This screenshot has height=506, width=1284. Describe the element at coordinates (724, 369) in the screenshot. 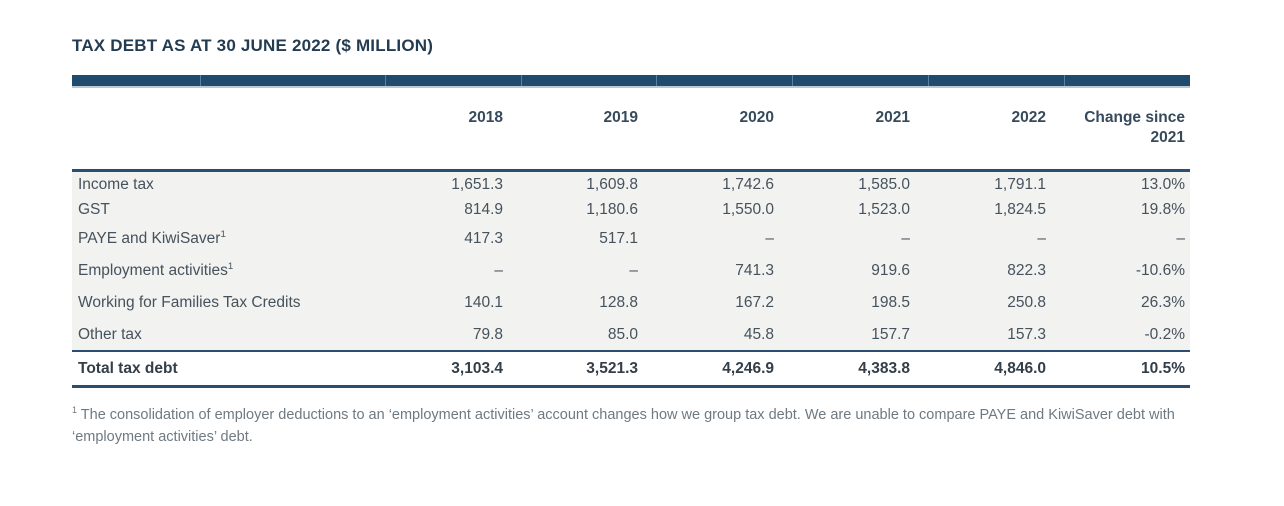

I see `total-value: 4,246.9` at that location.